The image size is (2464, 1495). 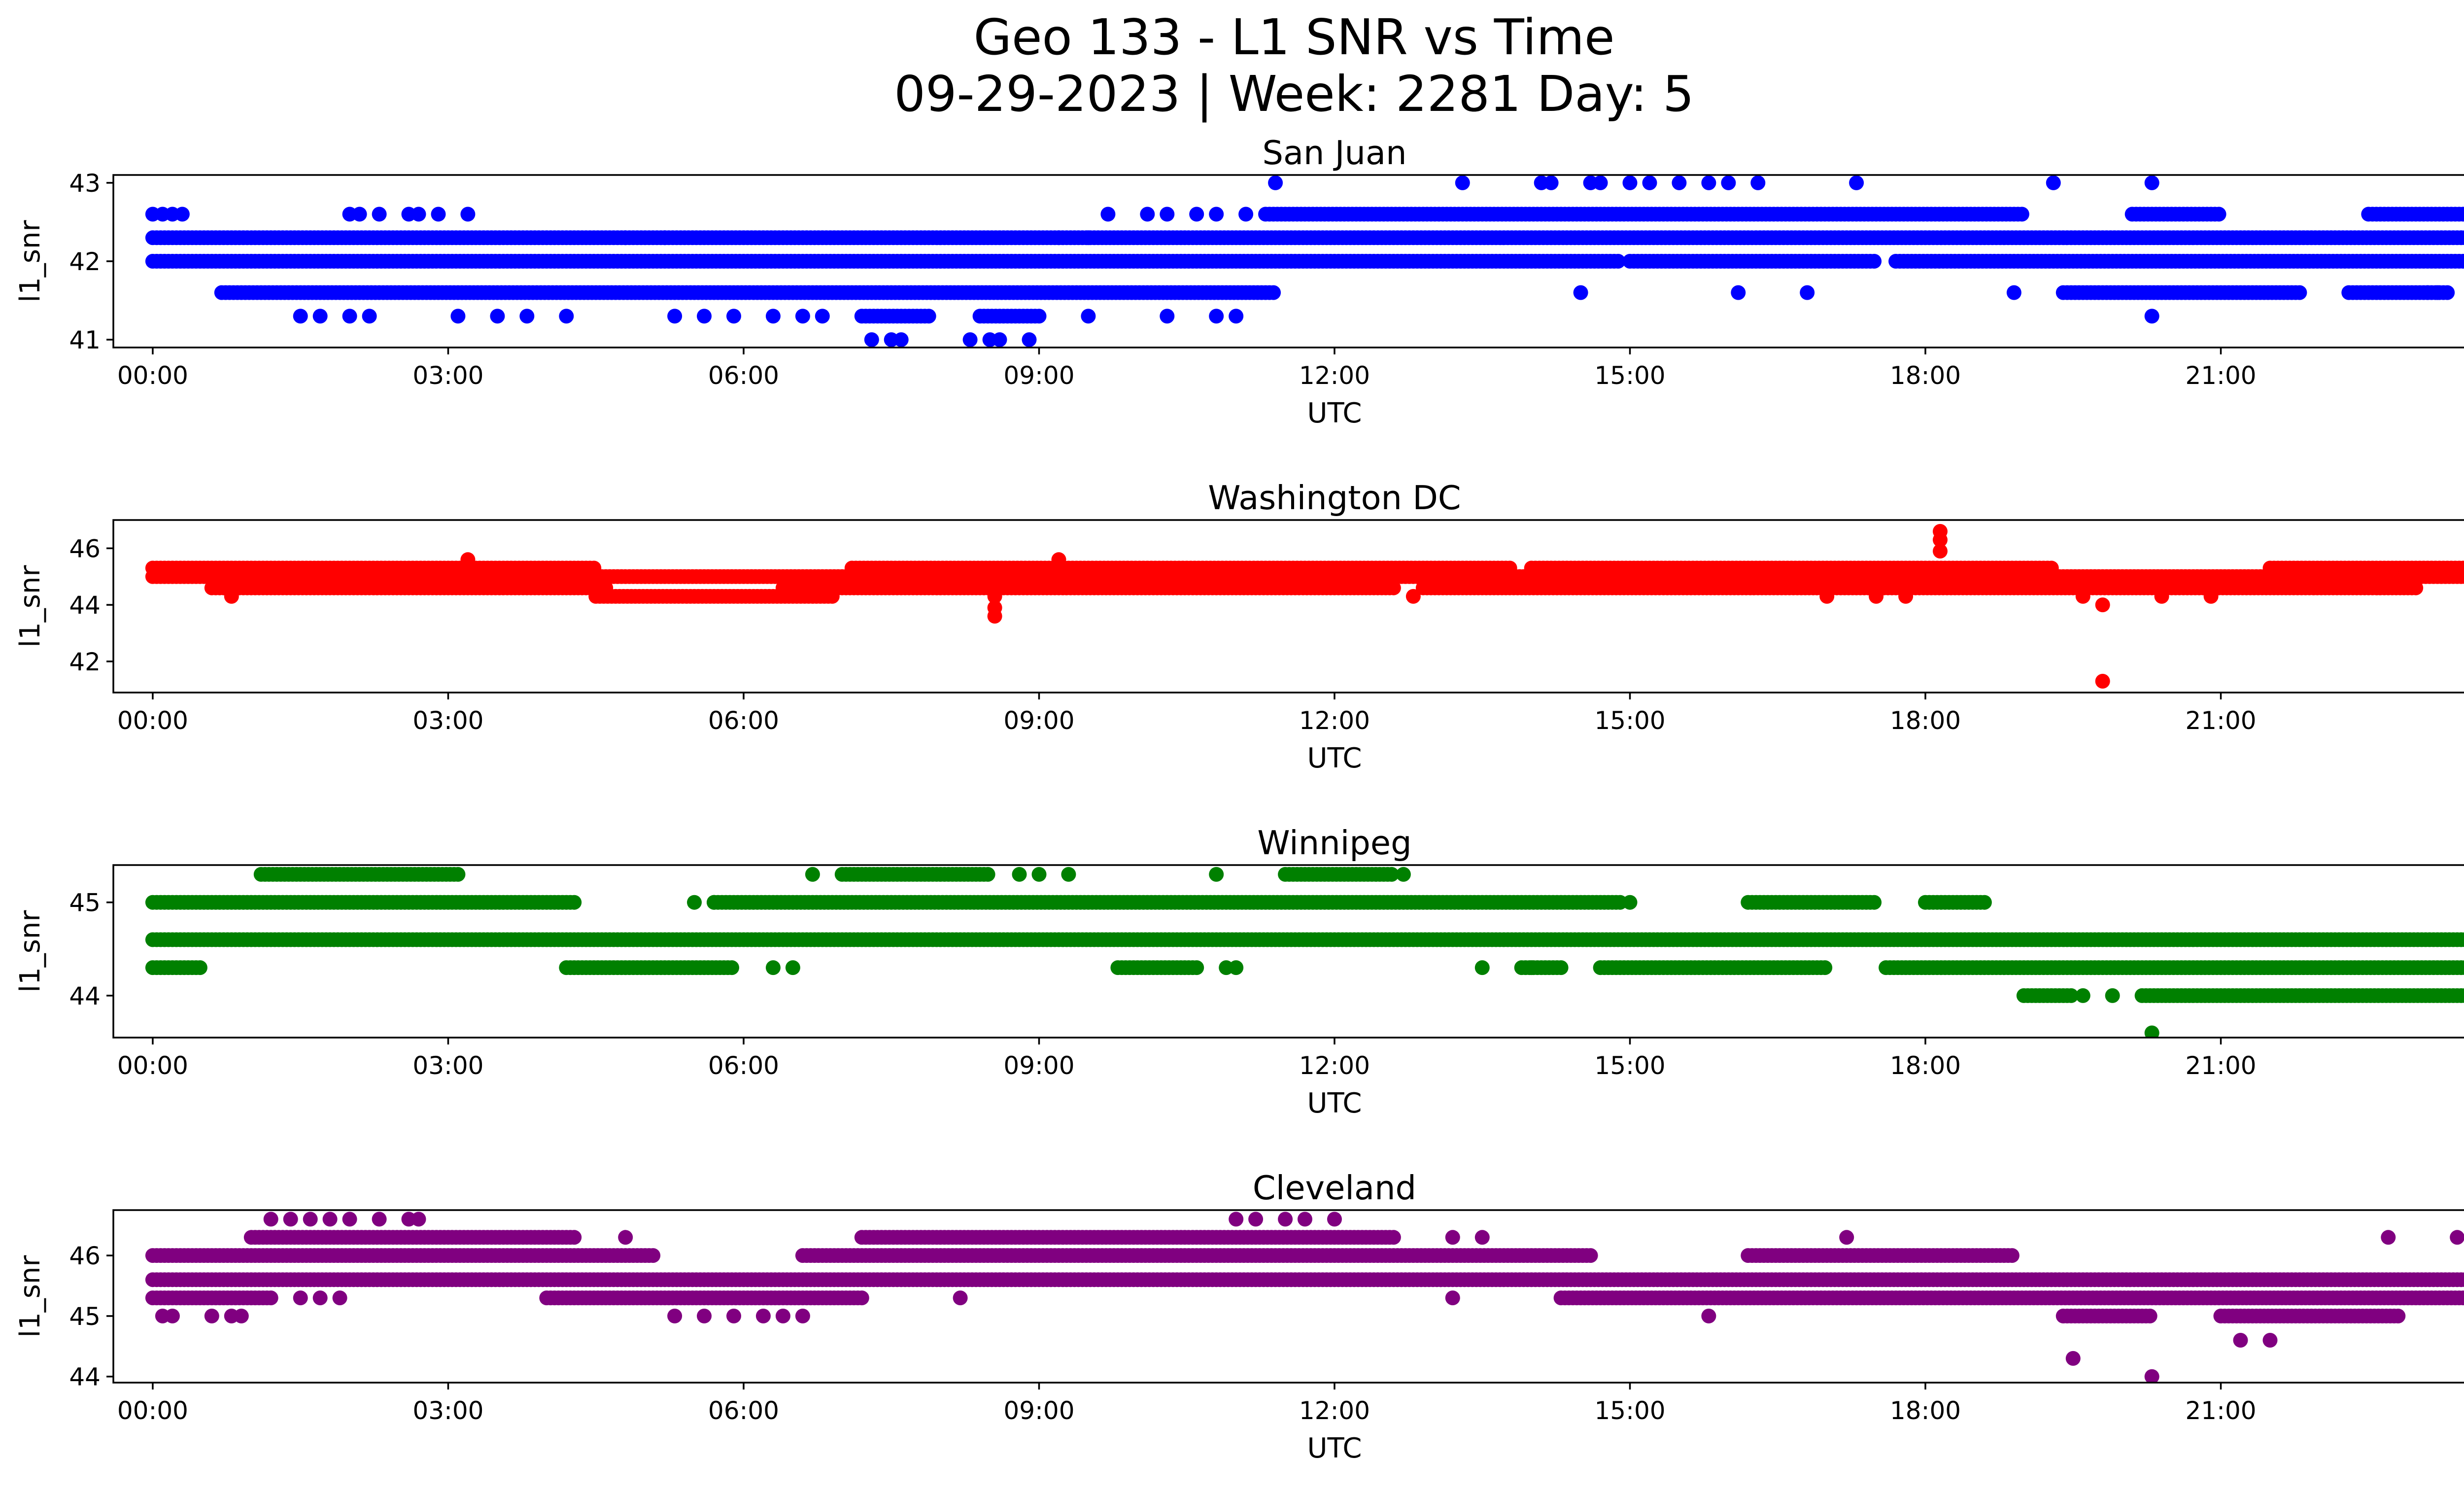 I want to click on y-tick-label: 41, so click(x=85, y=340).